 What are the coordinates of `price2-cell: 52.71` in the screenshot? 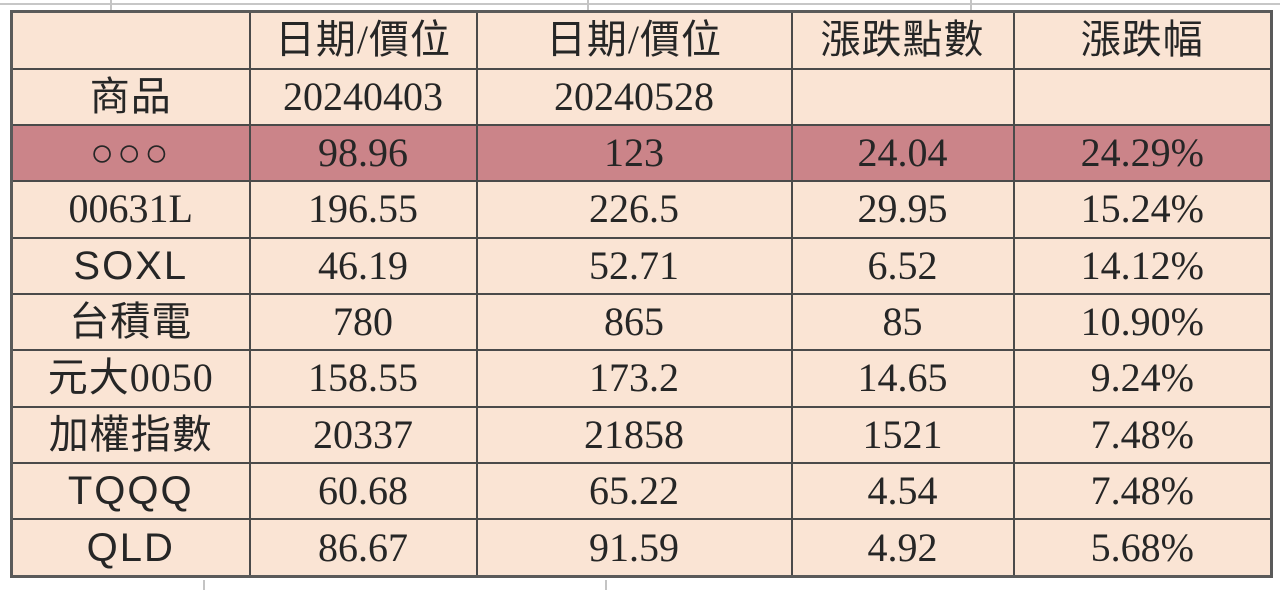 It's located at (634, 265).